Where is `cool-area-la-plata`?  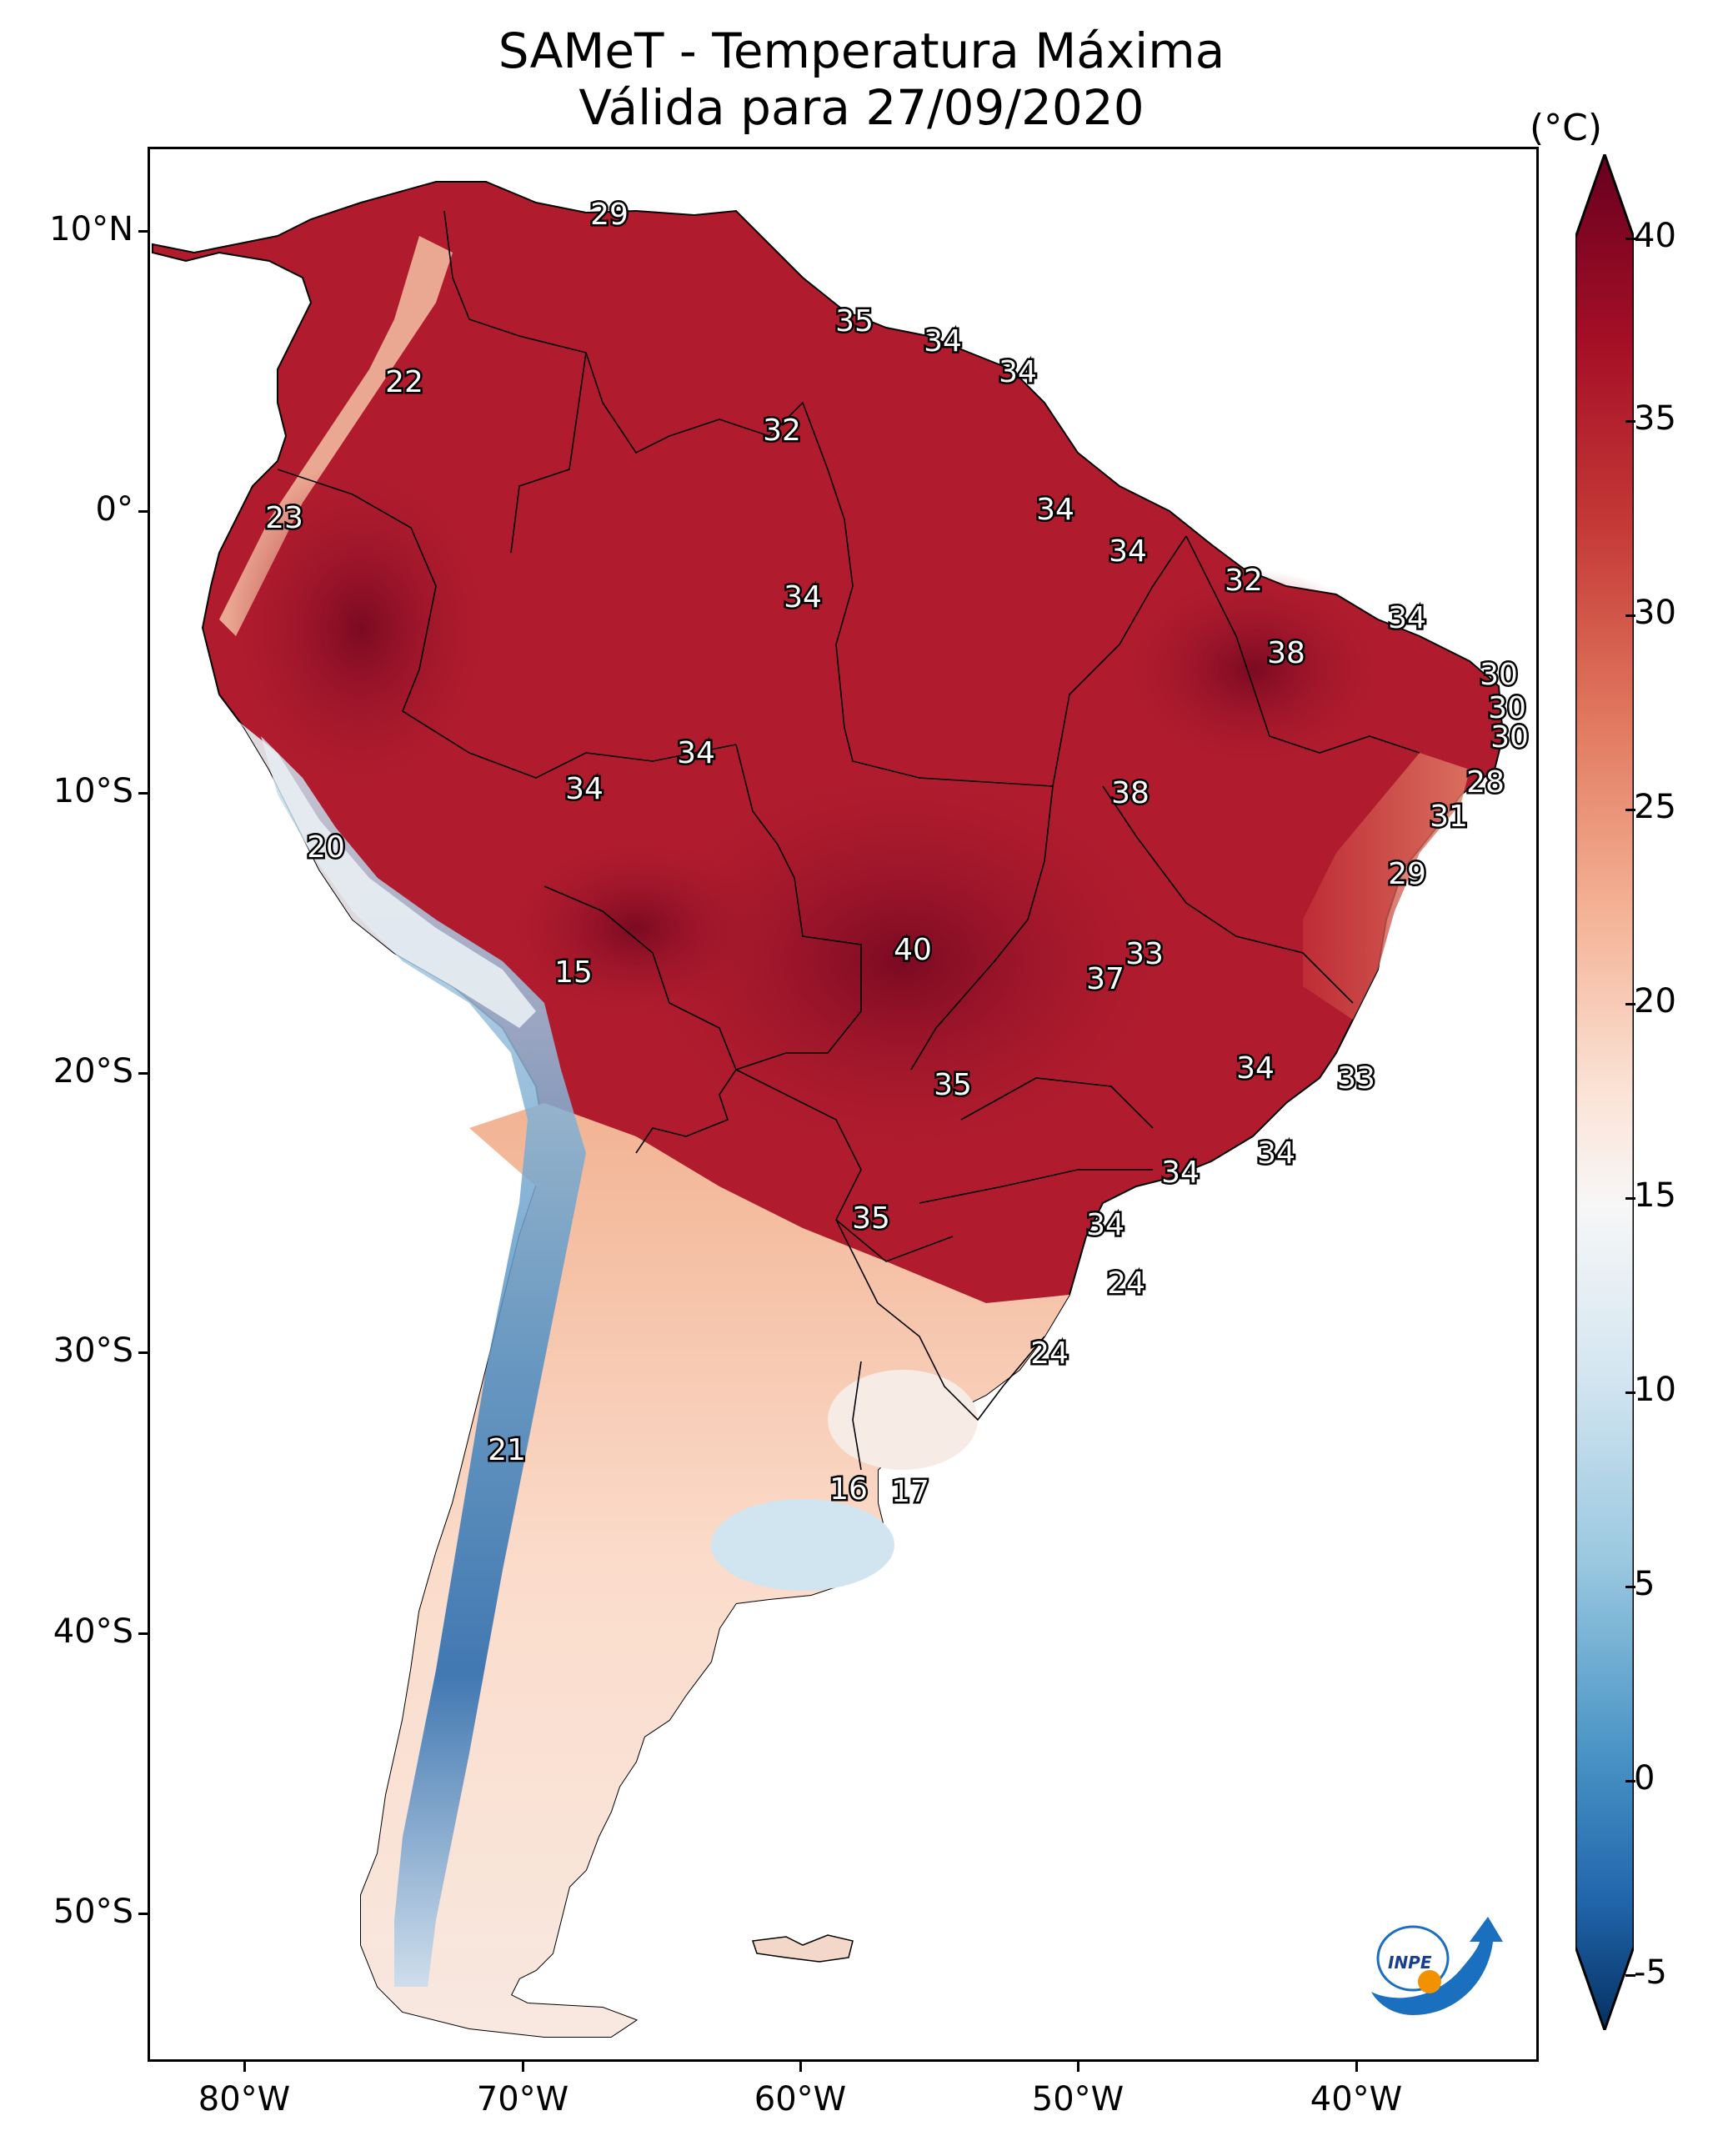
cool-area-la-plata is located at coordinates (802, 1545).